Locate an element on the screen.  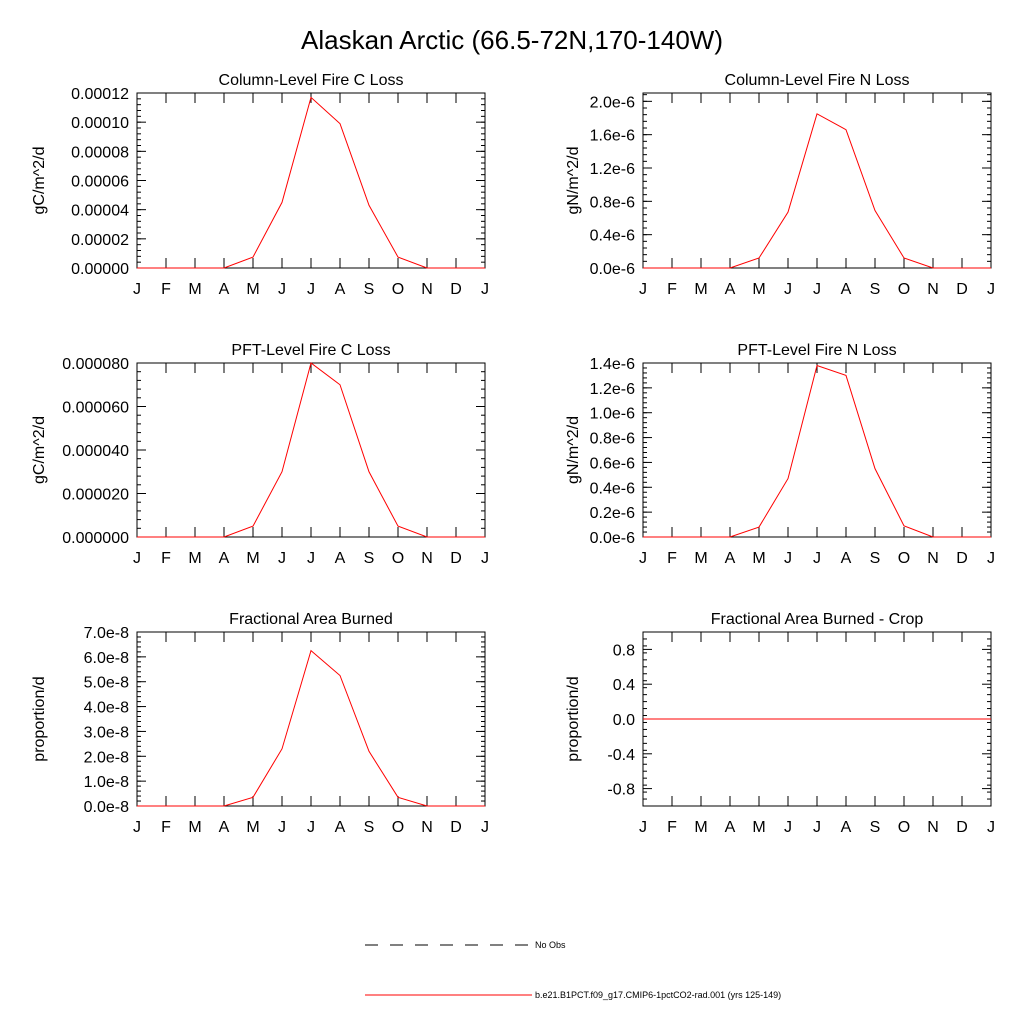
figure-title: Alaskan Arctic (66.5-72N,170-140W) is located at coordinates (512, 40).